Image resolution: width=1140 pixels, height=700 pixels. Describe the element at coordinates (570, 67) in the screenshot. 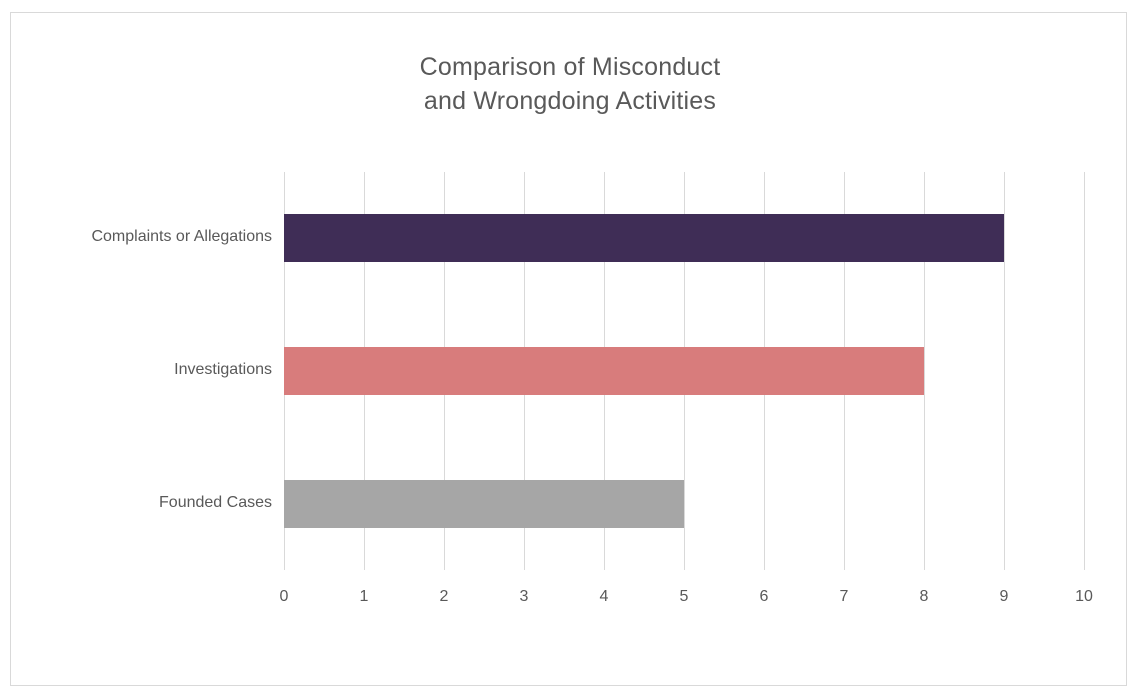

I see `chart-title-line-1: Comparison of Misconduct` at that location.